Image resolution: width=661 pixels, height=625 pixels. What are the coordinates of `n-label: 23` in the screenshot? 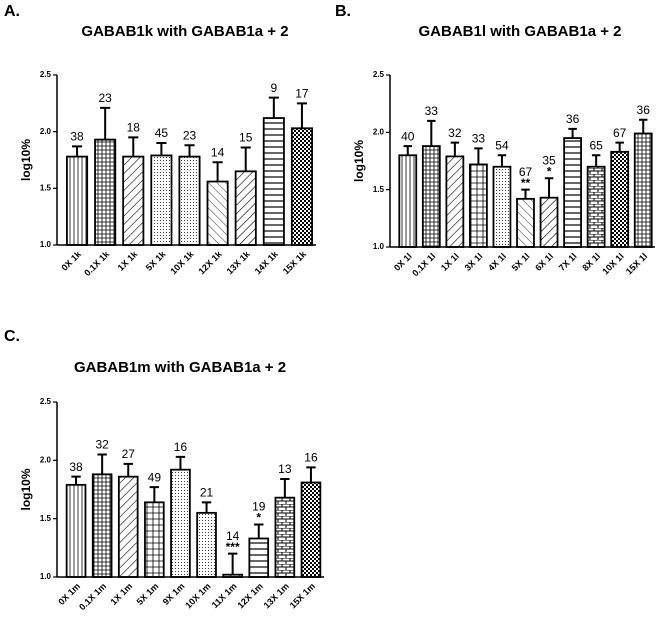 It's located at (190, 135).